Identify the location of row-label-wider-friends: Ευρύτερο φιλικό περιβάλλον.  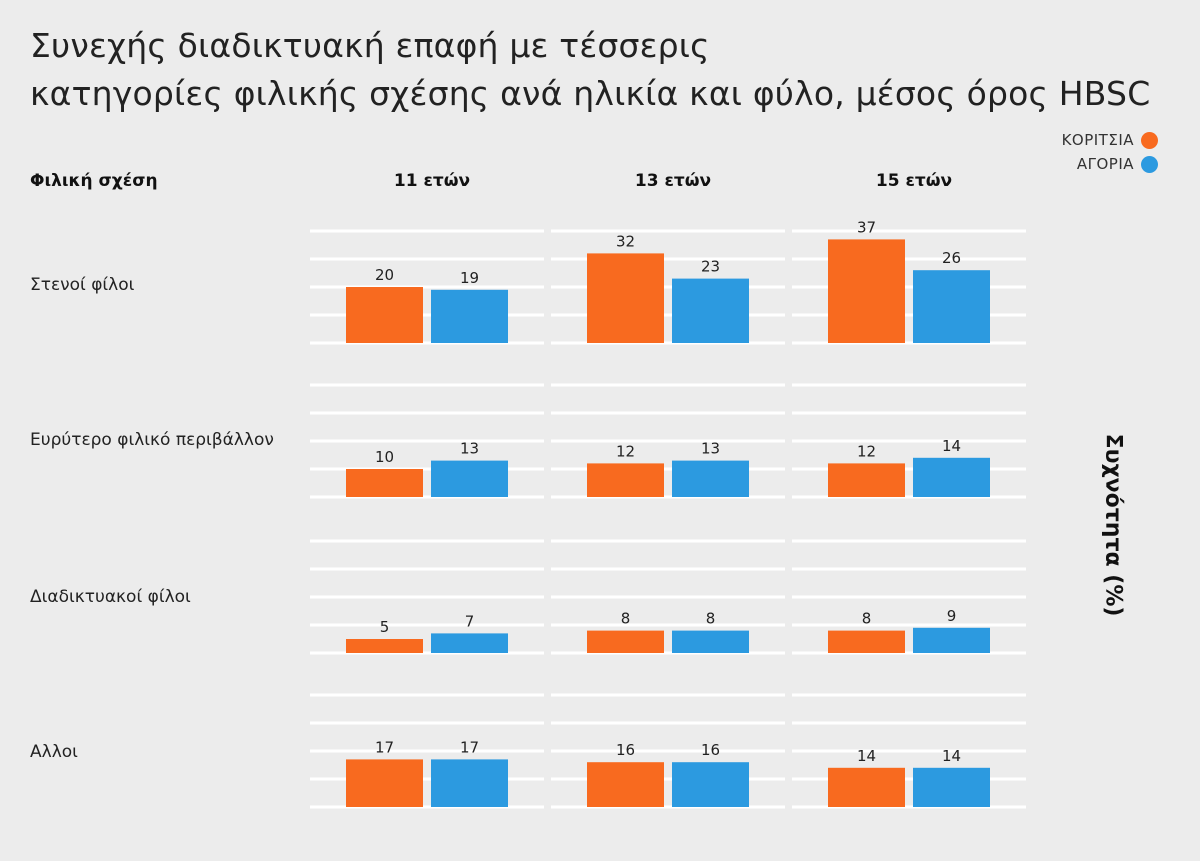
(152, 440).